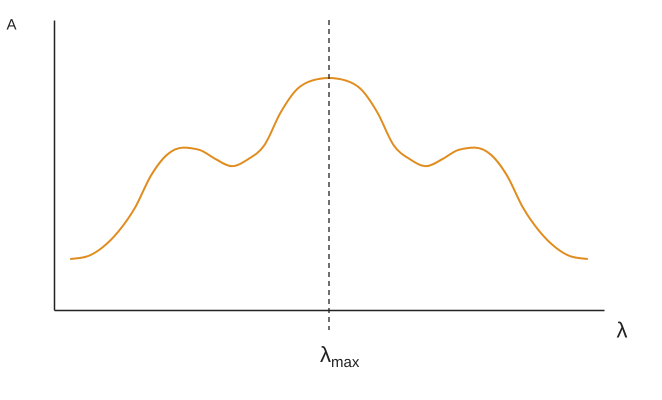 This screenshot has width=662, height=400. Describe the element at coordinates (11, 25) in the screenshot. I see `y-axis-title: A` at that location.